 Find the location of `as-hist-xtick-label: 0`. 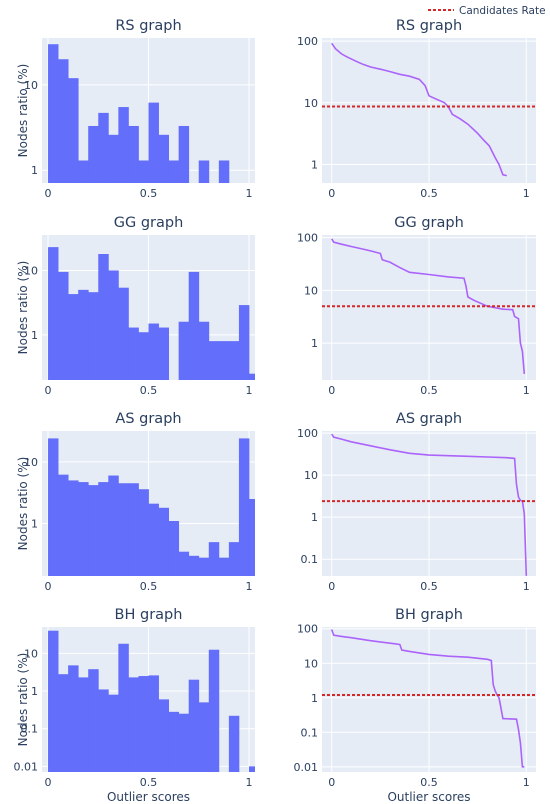

as-hist-xtick-label: 0 is located at coordinates (48, 586).